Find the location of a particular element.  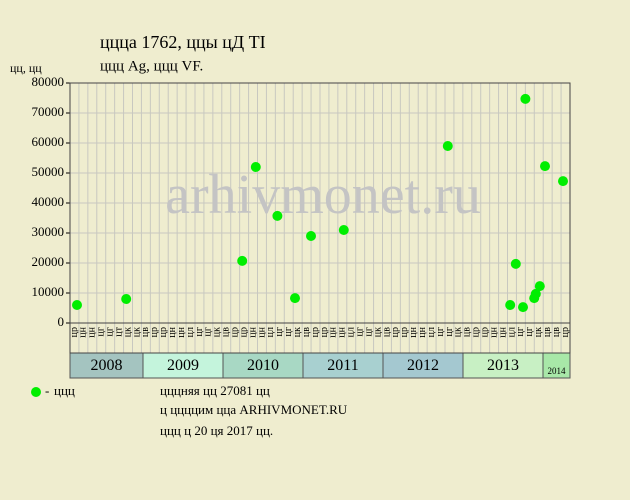

year-label: 2008 is located at coordinates (107, 365).